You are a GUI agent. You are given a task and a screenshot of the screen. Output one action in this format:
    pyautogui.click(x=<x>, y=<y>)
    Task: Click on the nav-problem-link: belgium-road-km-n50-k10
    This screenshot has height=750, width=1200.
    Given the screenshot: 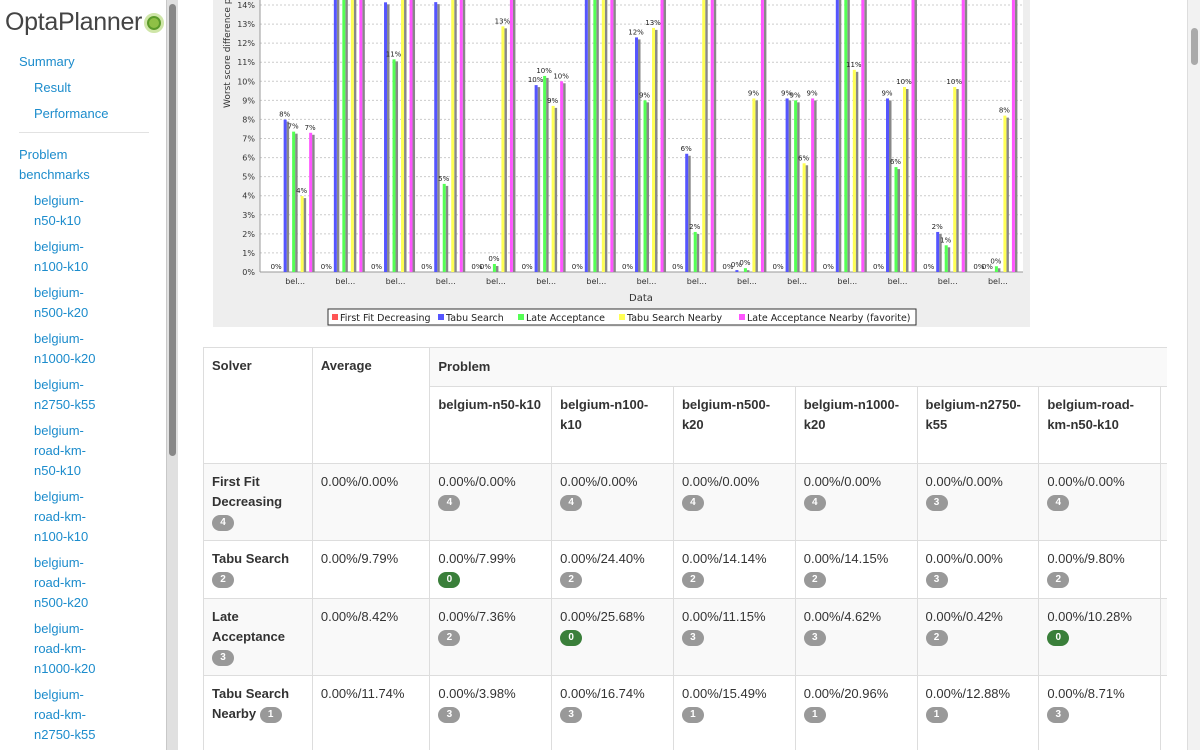 What is the action you would take?
    pyautogui.click(x=86, y=451)
    